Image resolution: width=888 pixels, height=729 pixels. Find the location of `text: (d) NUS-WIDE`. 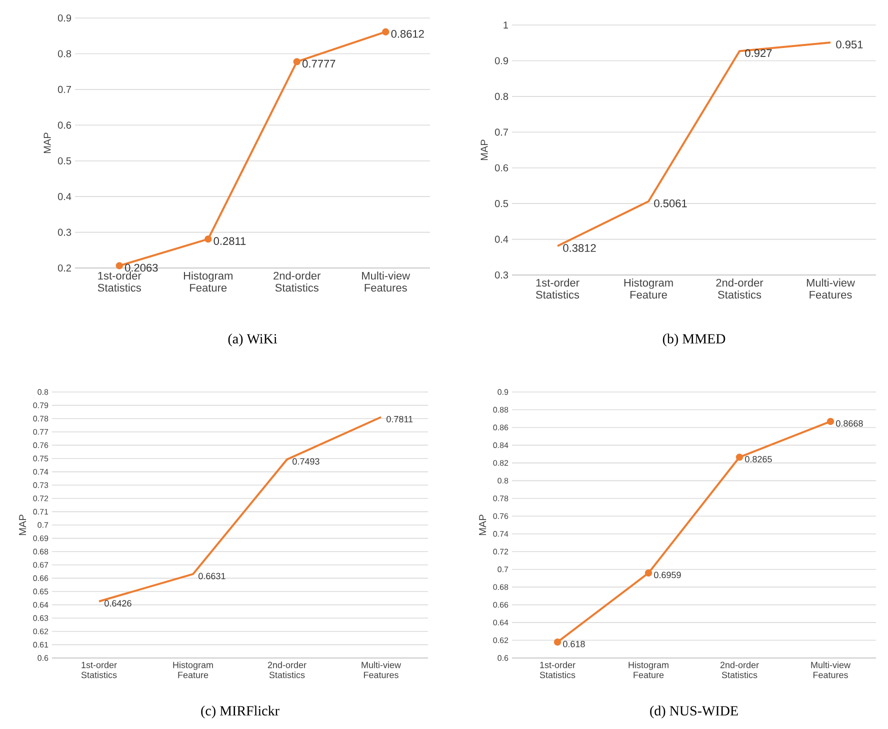

text: (d) NUS-WIDE is located at coordinates (694, 712).